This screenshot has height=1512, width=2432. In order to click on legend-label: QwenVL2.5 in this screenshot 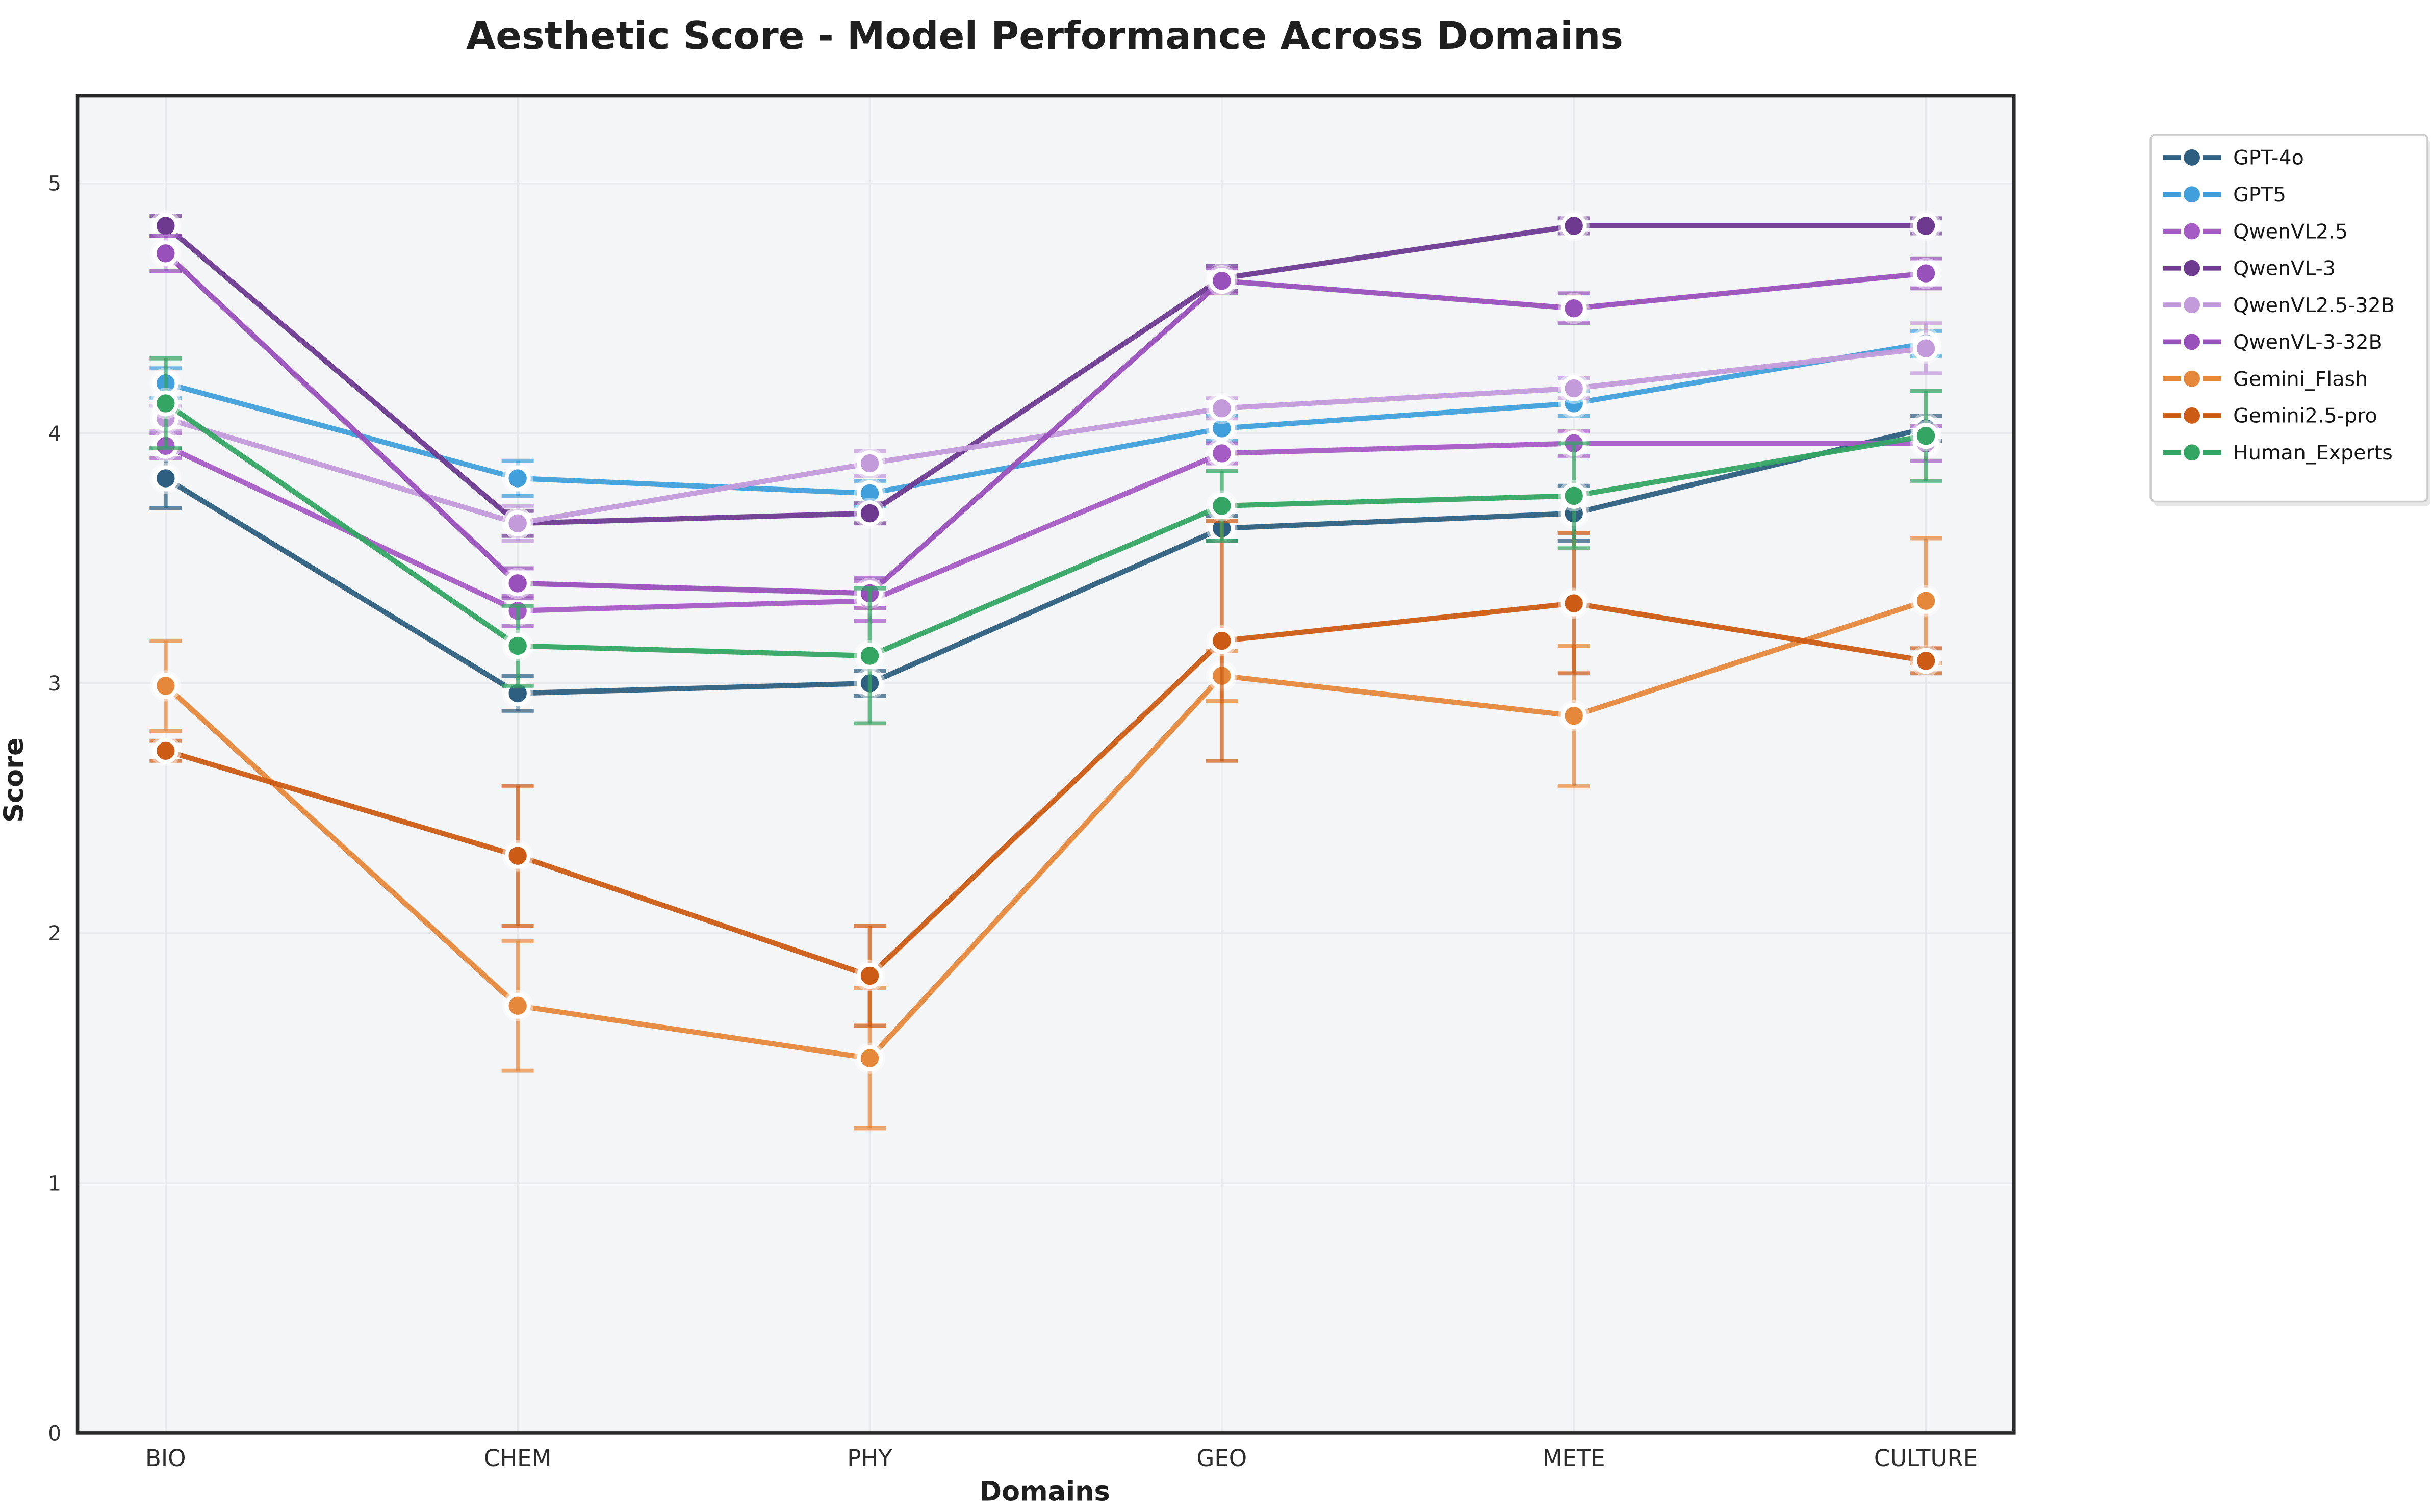, I will do `click(2290, 232)`.